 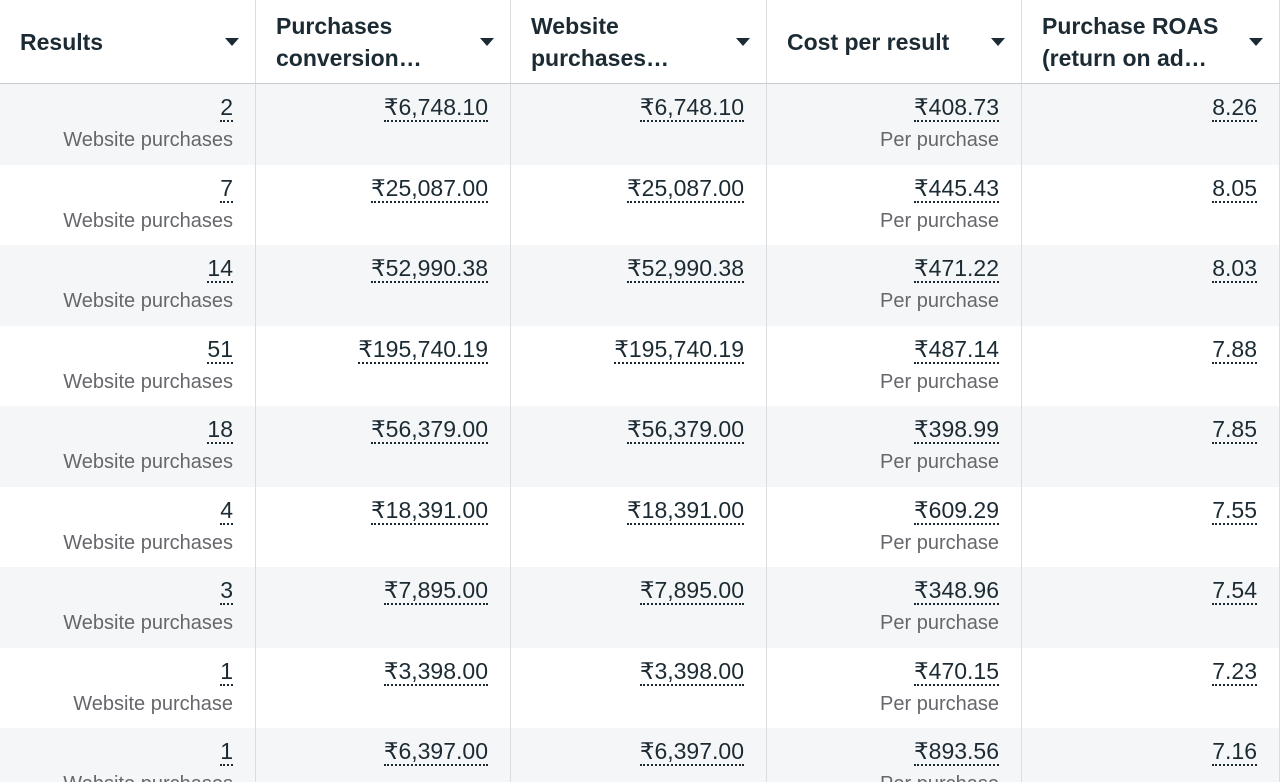 I want to click on table-cell: ₹52,990.38, so click(x=383, y=285).